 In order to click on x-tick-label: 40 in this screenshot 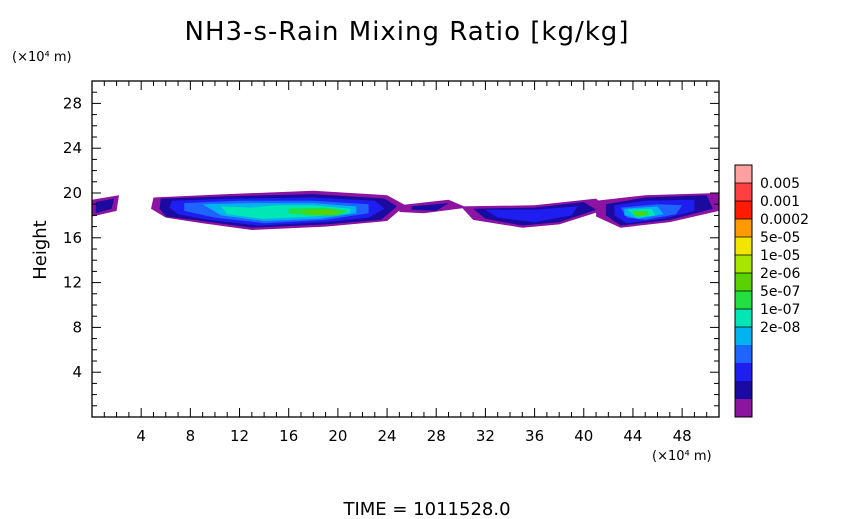, I will do `click(583, 436)`.